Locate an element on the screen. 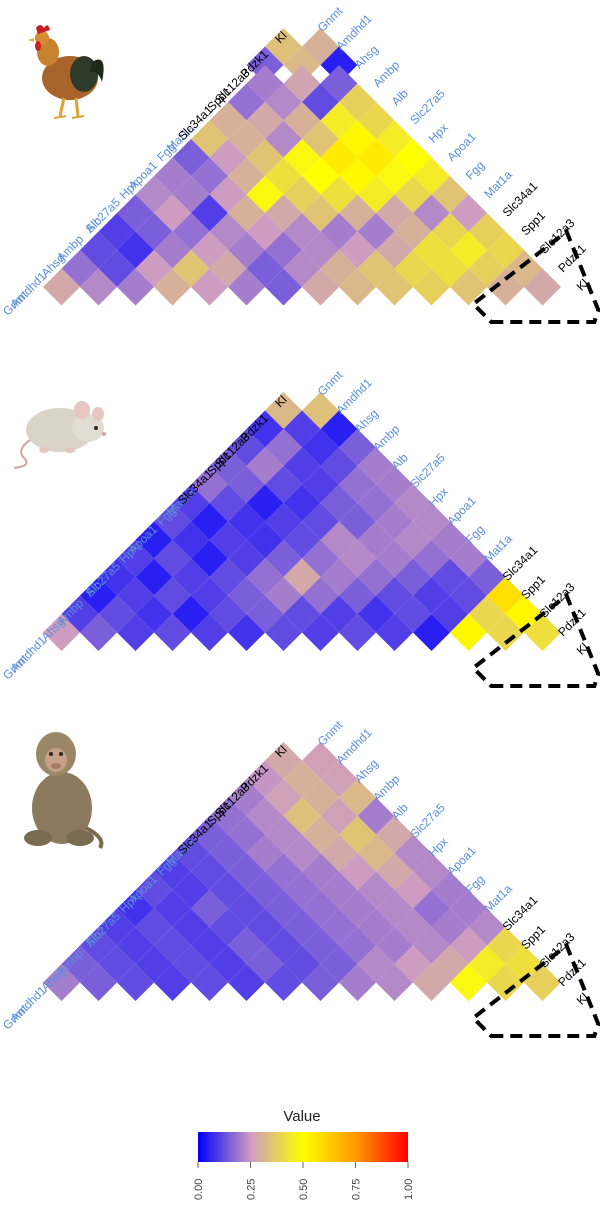  monkey-photo is located at coordinates (64, 791).